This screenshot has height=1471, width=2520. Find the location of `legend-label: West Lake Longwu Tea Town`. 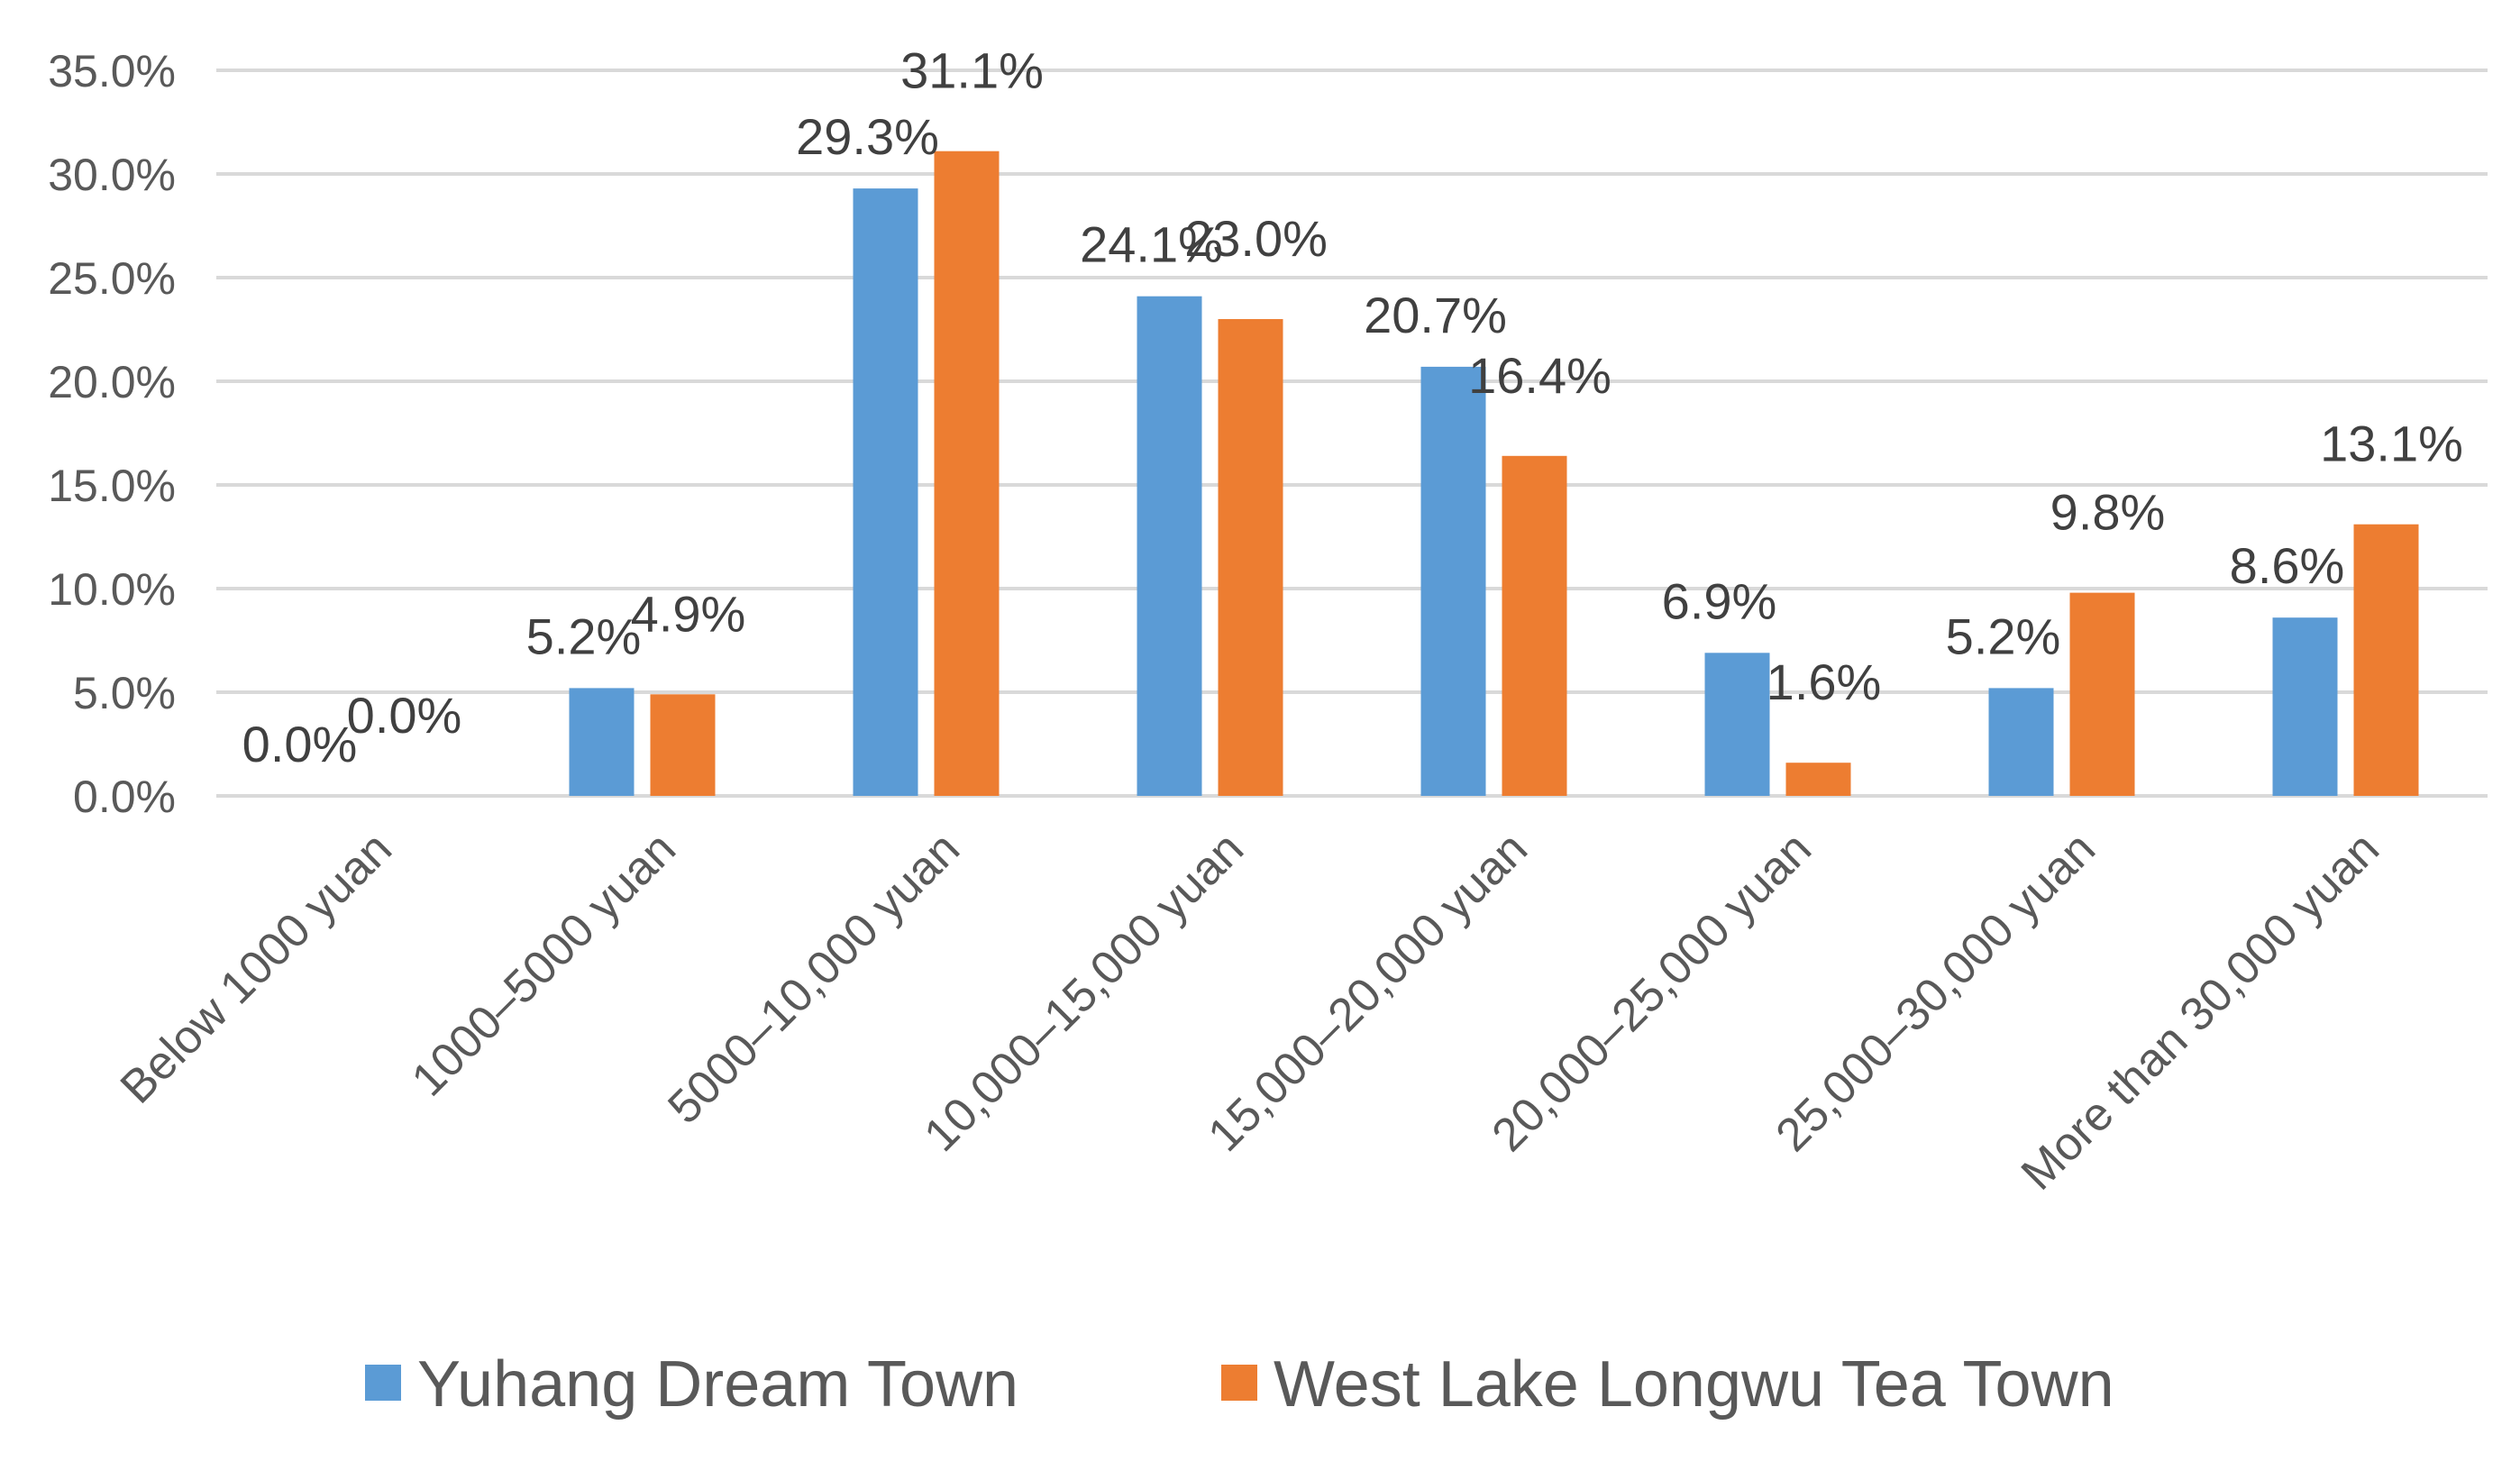

legend-label: West Lake Longwu Tea Town is located at coordinates (1694, 1385).